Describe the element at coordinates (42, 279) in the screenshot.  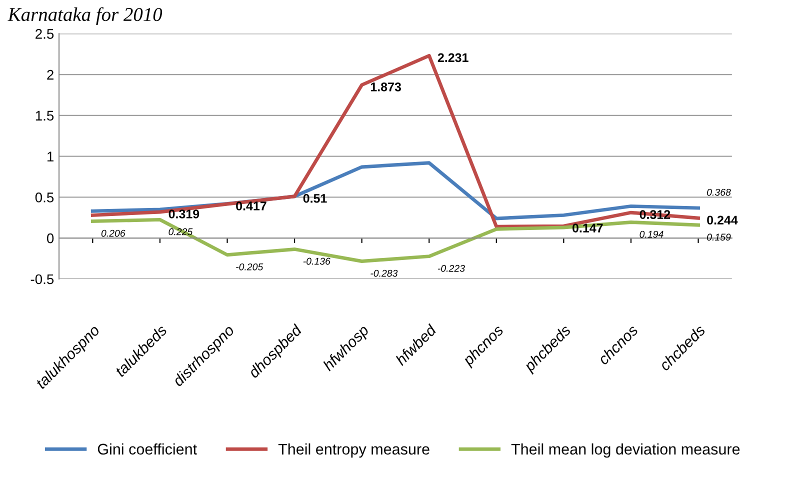
I see `y-tick-label: -0.5` at that location.